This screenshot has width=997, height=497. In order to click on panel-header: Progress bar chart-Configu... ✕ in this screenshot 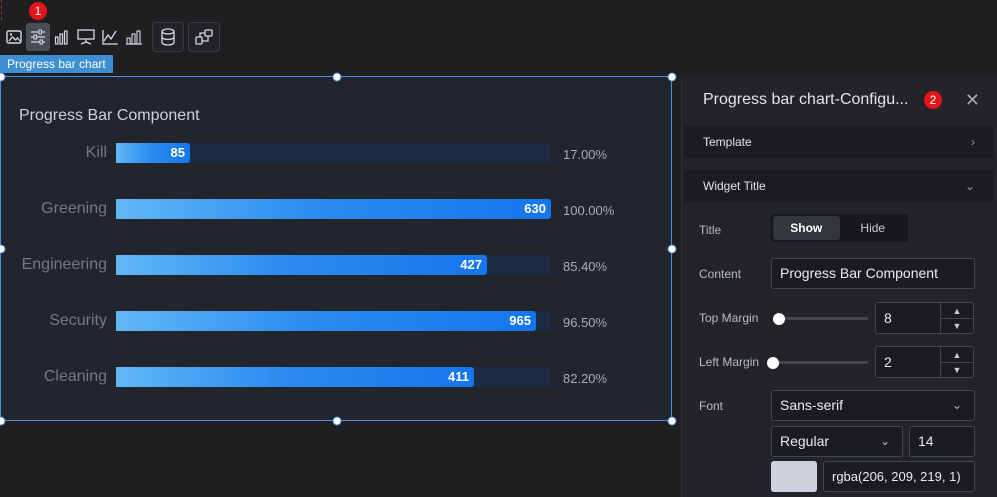, I will do `click(839, 101)`.